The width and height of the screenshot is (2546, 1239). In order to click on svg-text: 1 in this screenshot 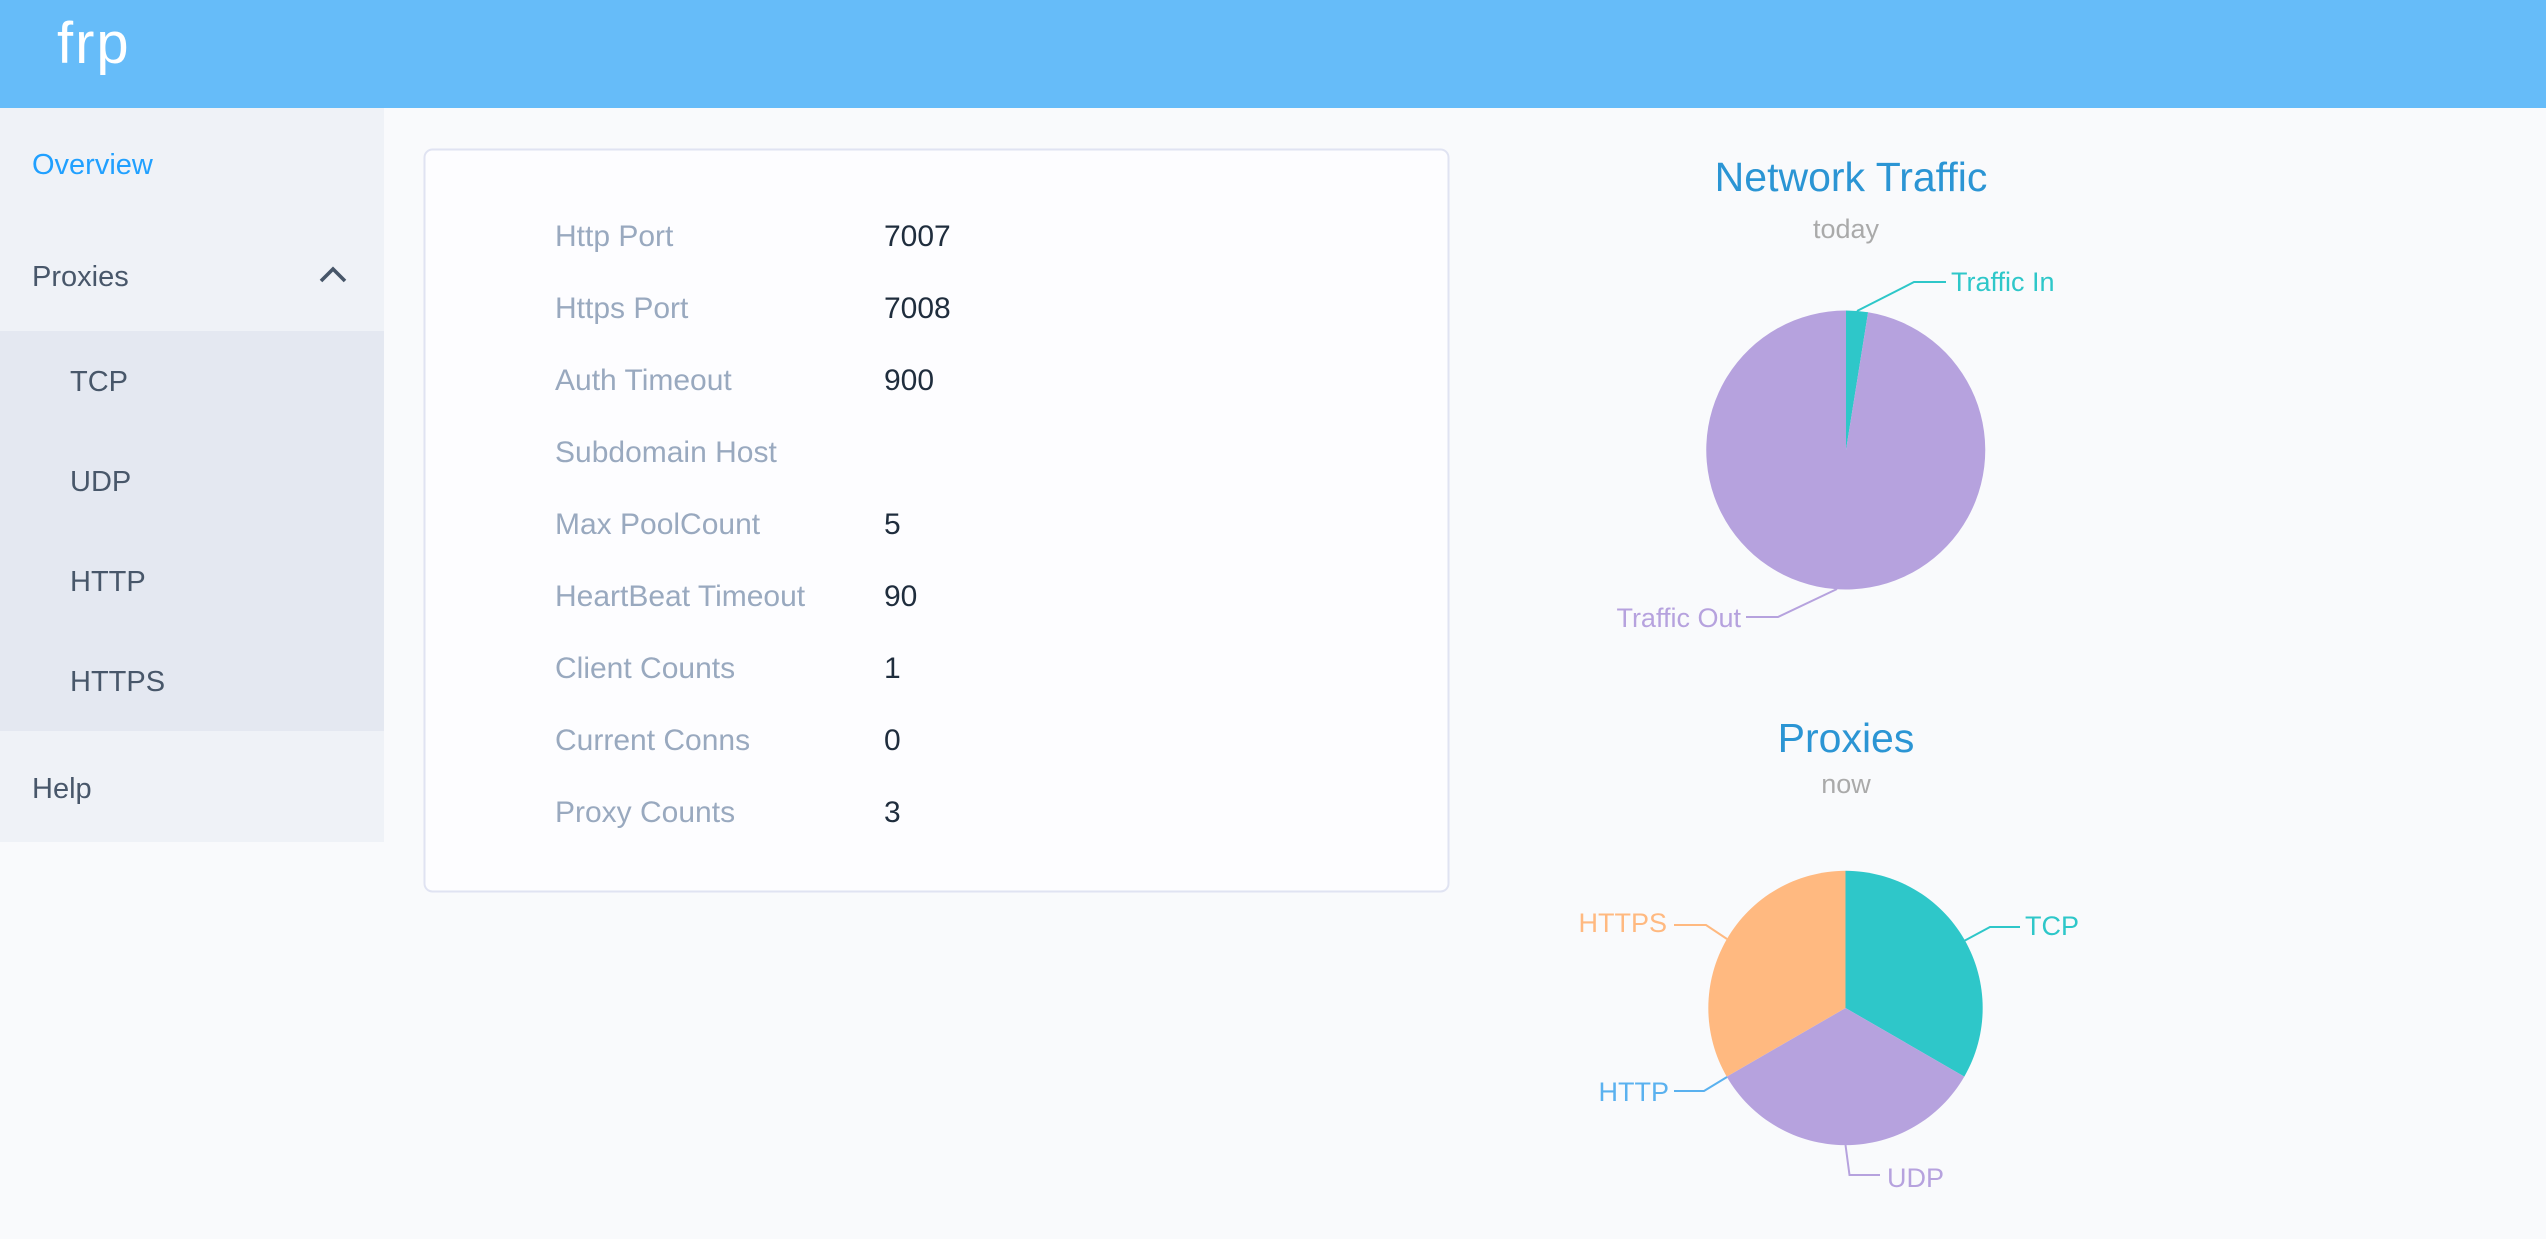, I will do `click(892, 668)`.